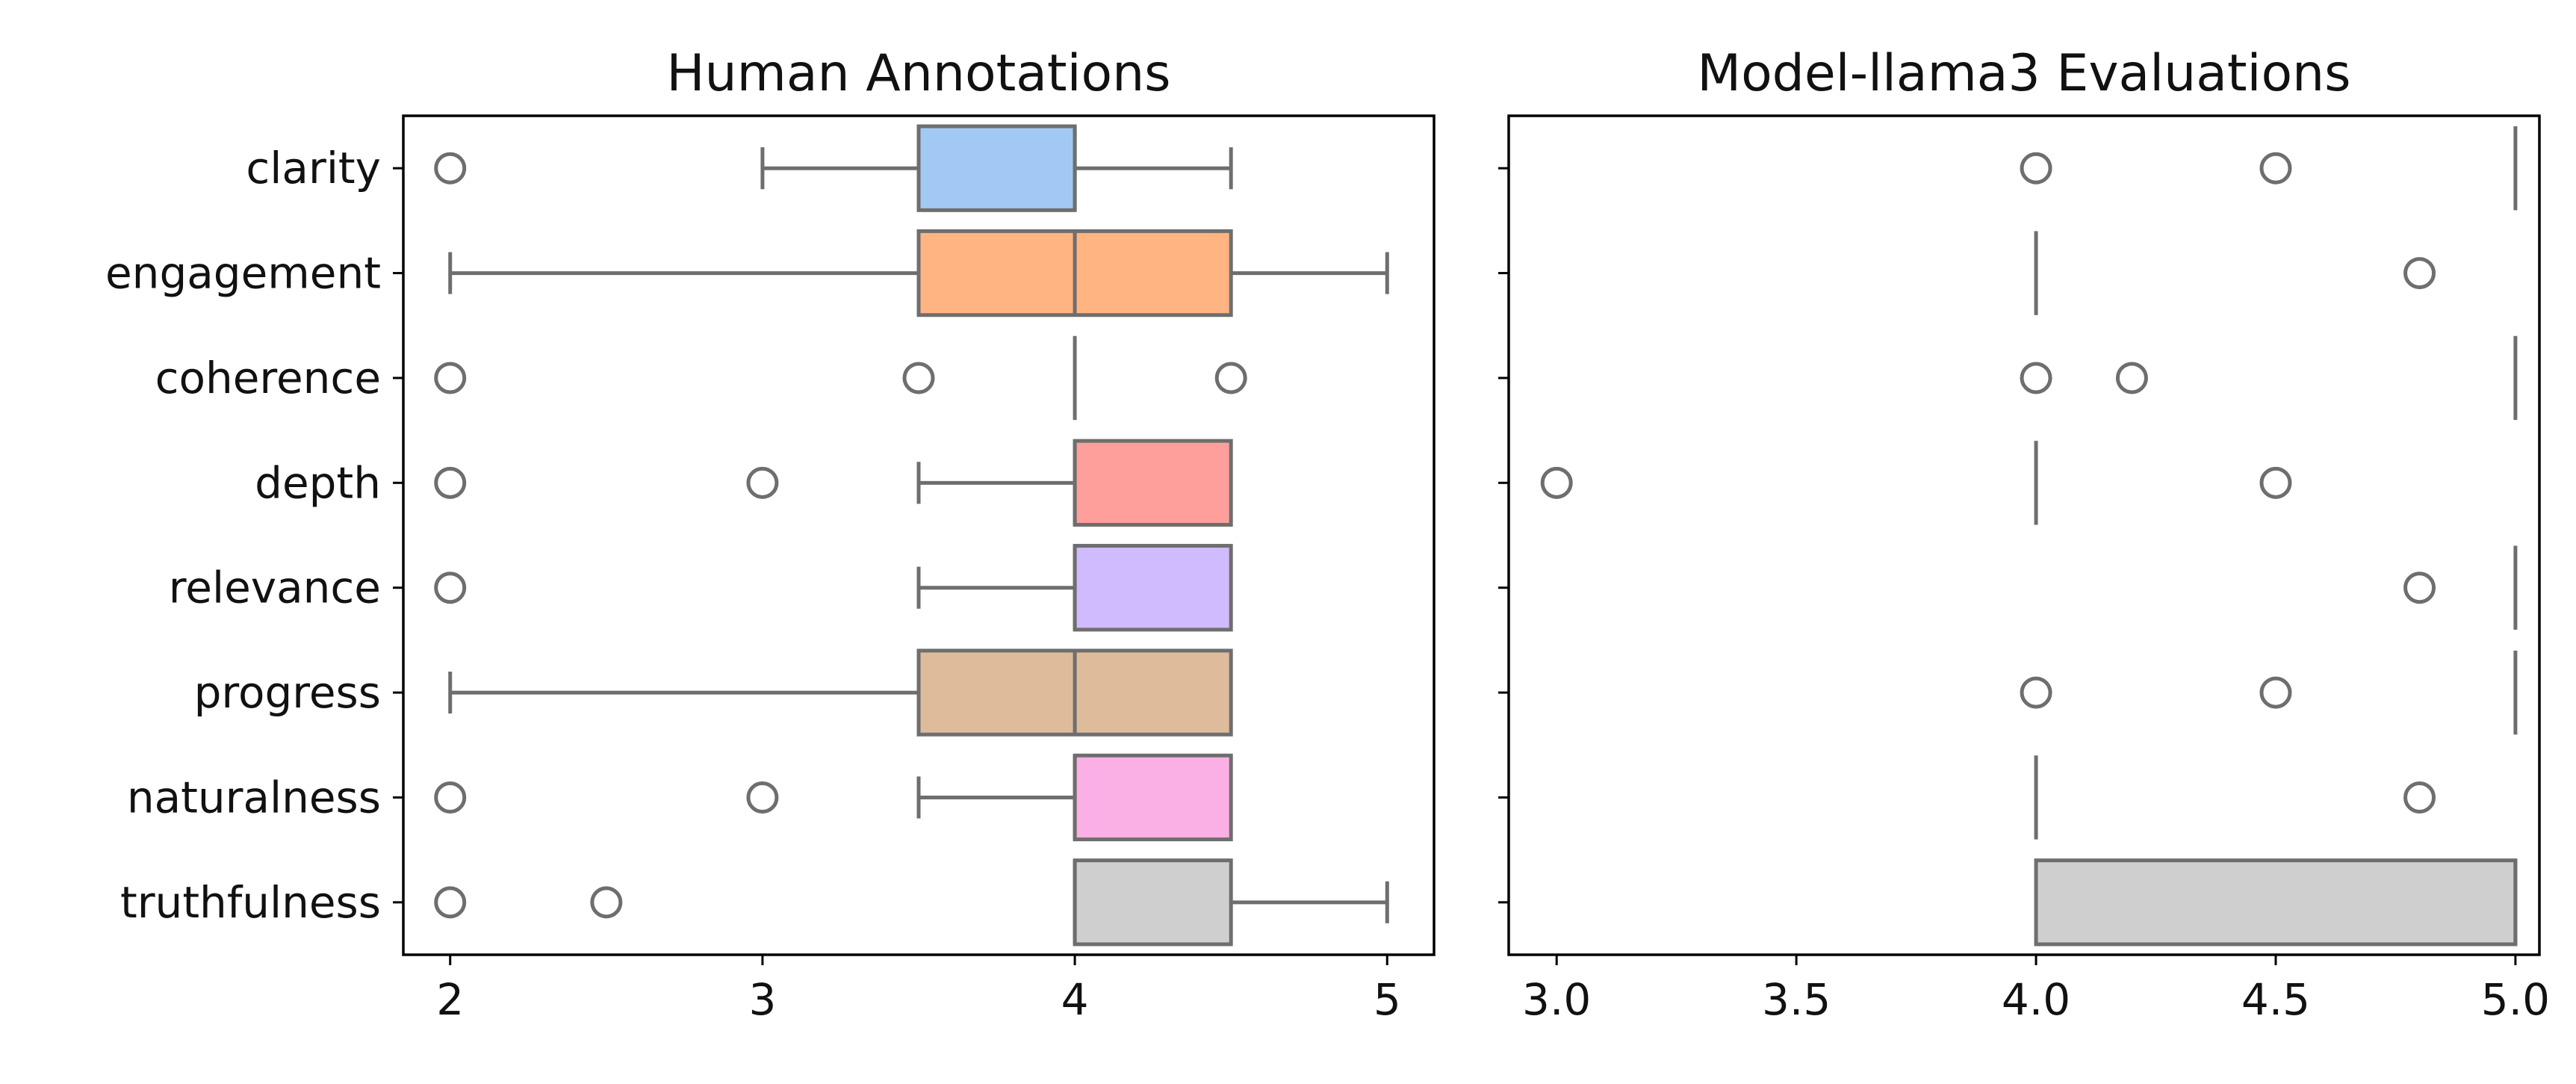  Describe the element at coordinates (762, 999) in the screenshot. I see `x-tick-label: 3` at that location.